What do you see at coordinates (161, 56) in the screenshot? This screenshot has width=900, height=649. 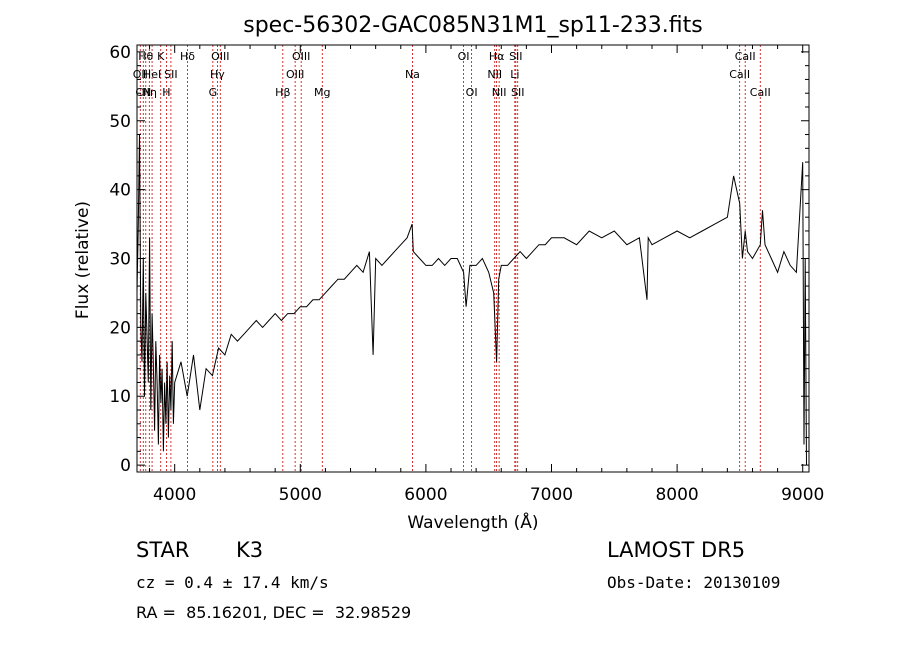 I see `line-marker-label: K` at bounding box center [161, 56].